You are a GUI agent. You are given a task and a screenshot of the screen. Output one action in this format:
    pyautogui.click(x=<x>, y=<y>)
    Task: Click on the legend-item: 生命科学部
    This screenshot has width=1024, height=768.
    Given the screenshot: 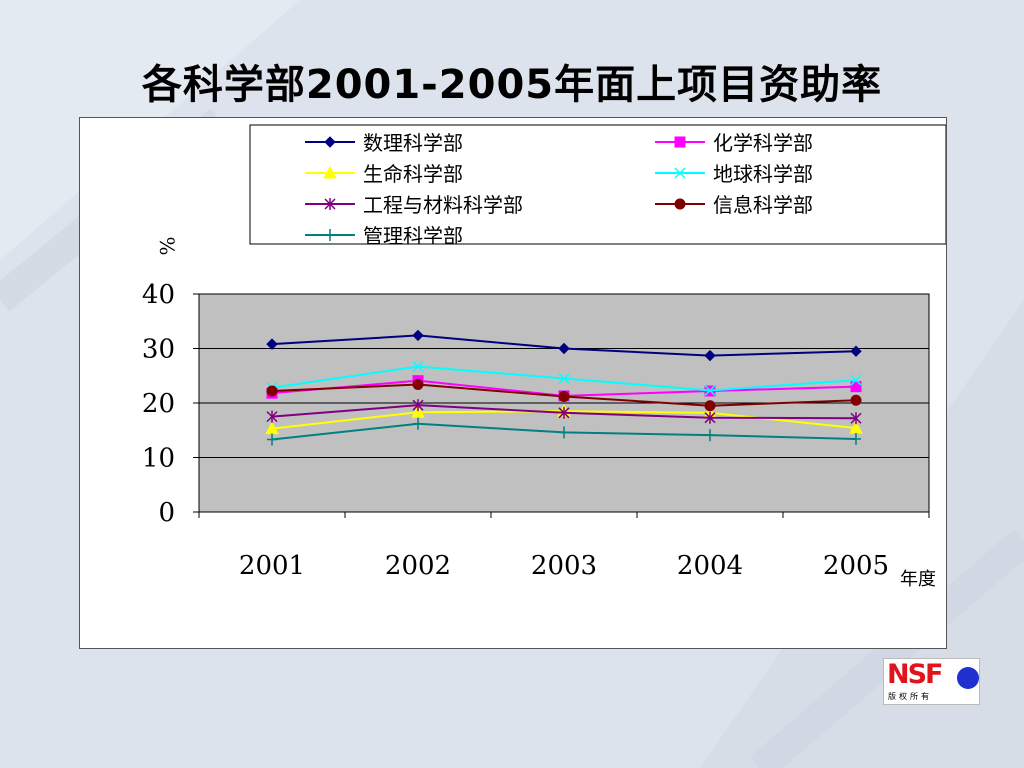 What is the action you would take?
    pyautogui.click(x=384, y=174)
    